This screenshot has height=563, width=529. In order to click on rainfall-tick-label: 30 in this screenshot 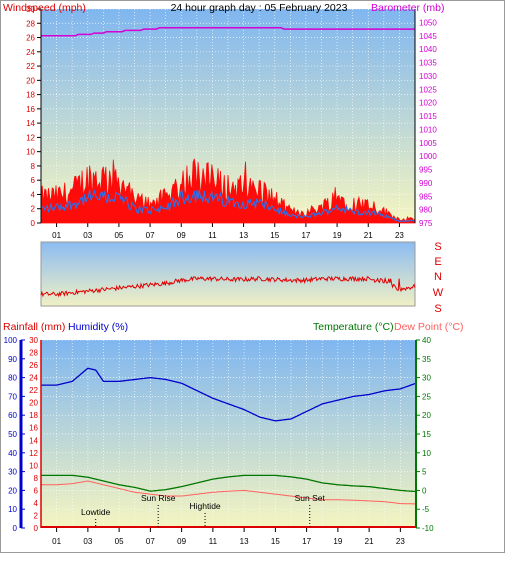, I will do `click(33, 340)`.